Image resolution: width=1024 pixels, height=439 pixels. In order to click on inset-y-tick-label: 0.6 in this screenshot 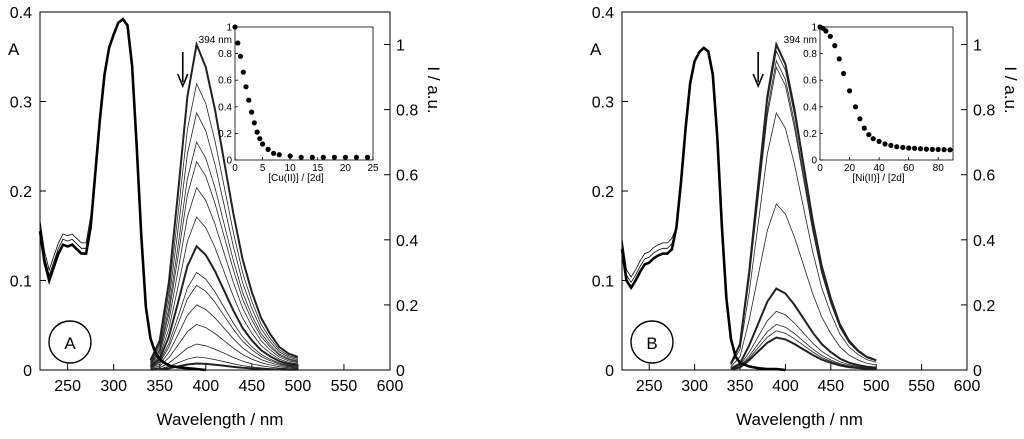, I will do `click(810, 81)`.